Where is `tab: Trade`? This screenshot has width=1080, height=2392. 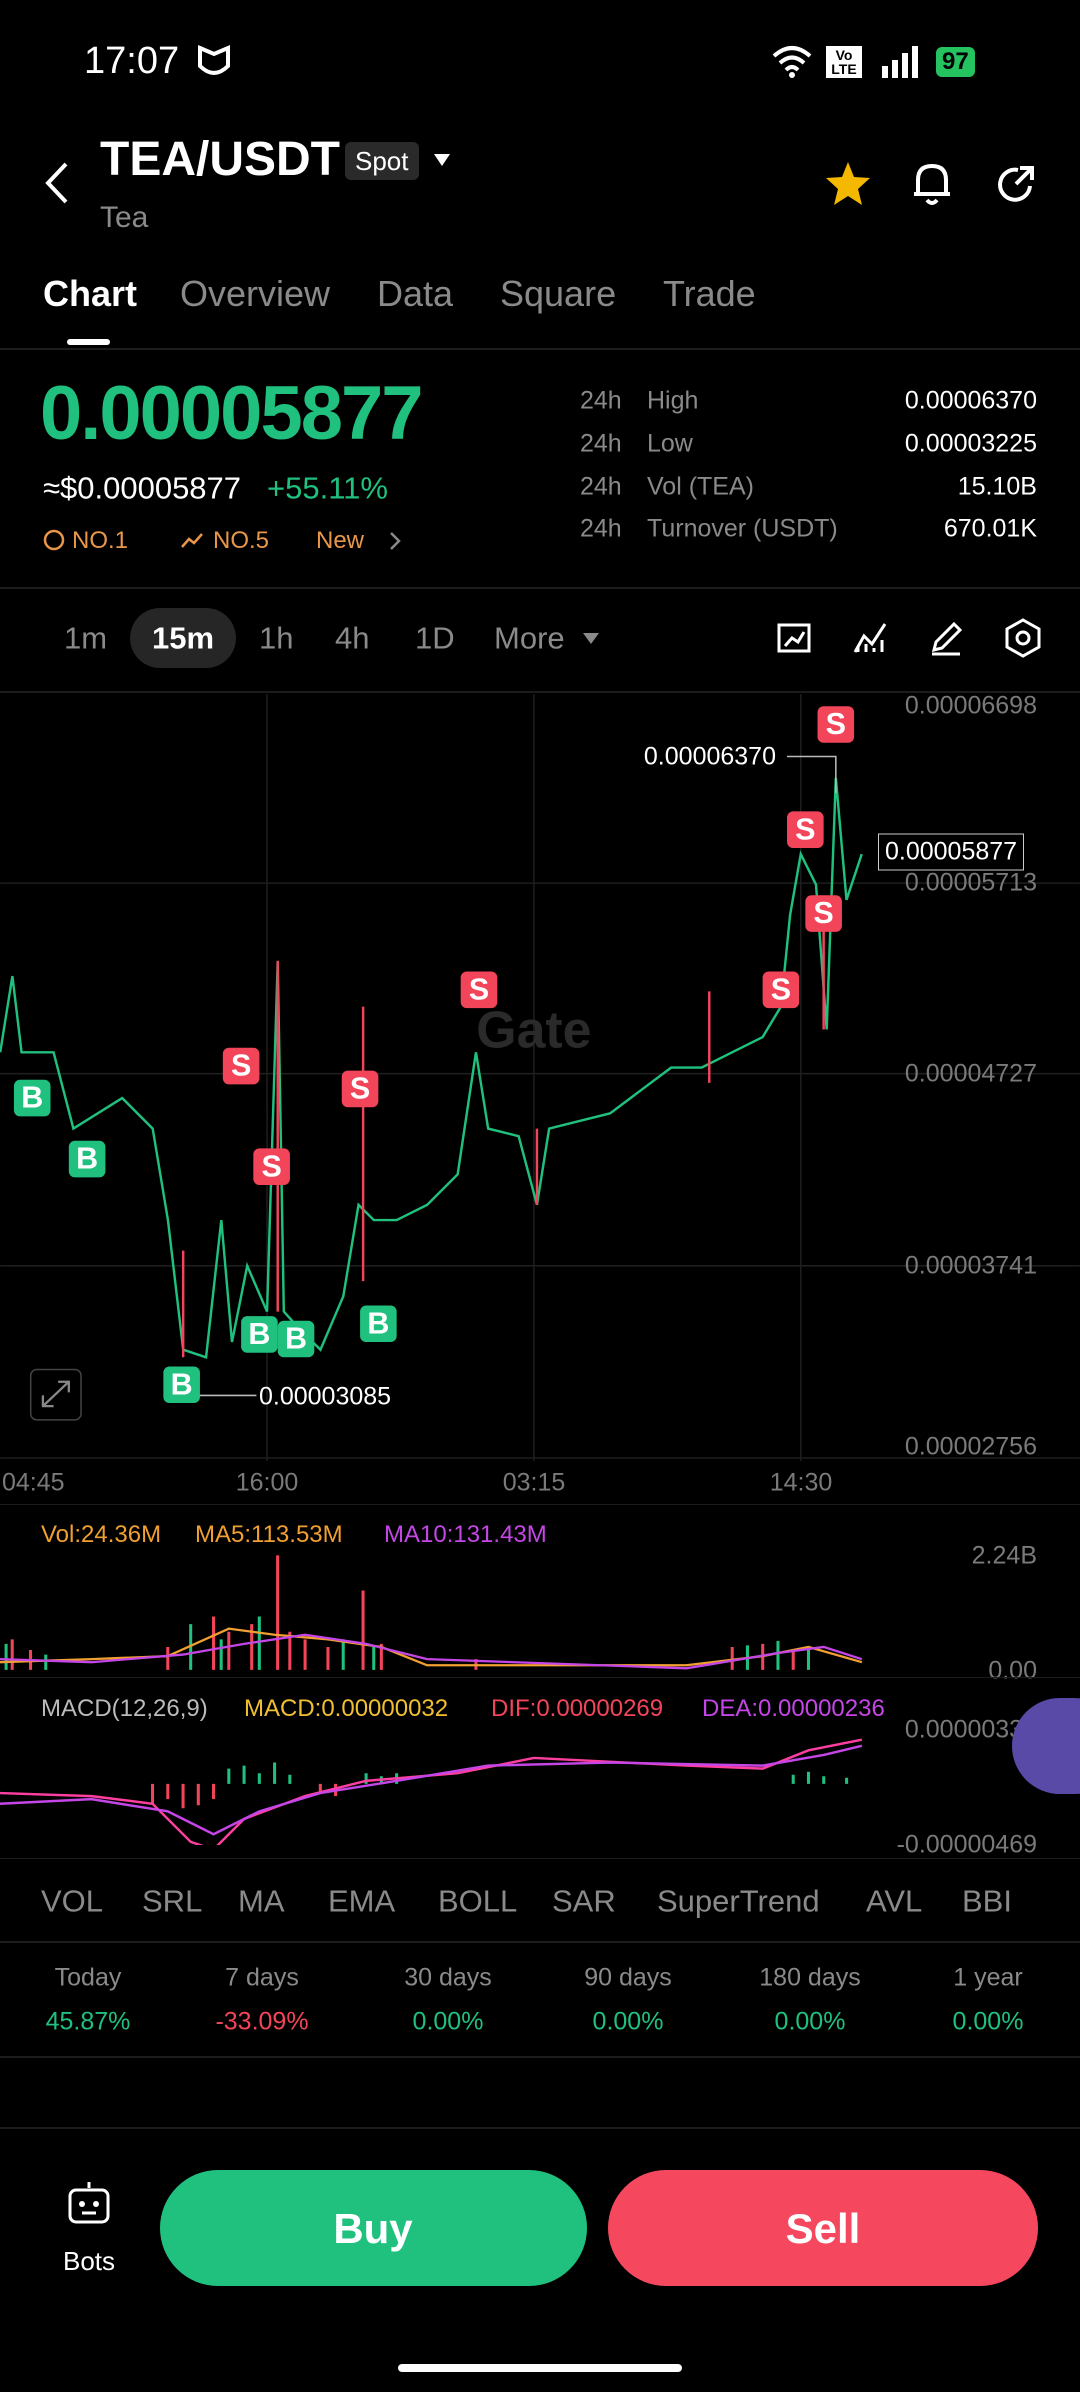 tab: Trade is located at coordinates (709, 293).